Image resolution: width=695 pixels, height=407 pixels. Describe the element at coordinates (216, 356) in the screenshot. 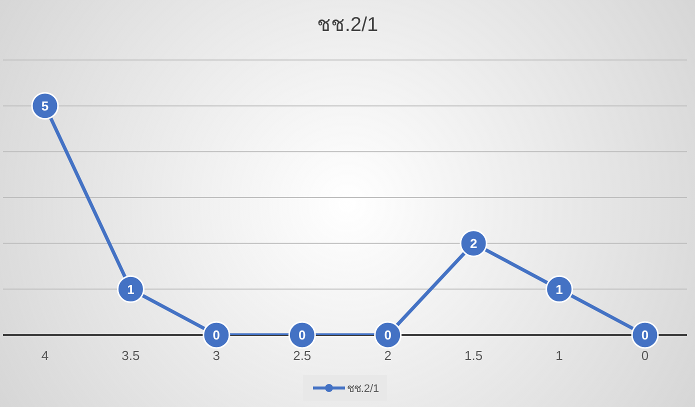

I see `x-tick-label: 3` at that location.